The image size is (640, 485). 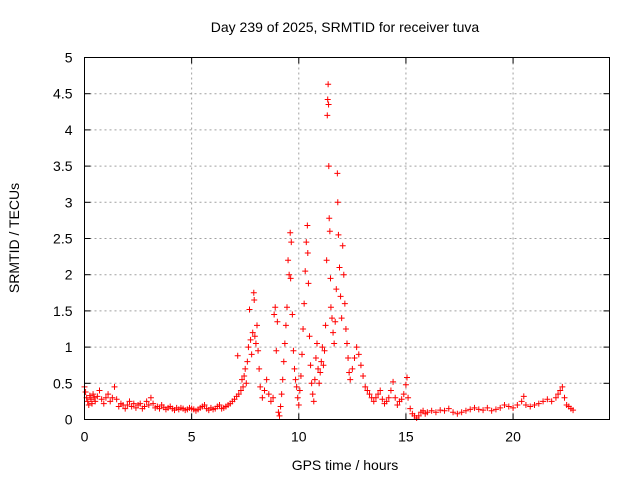 I want to click on y-axis-label: SRMTID / TECUs, so click(x=14, y=238).